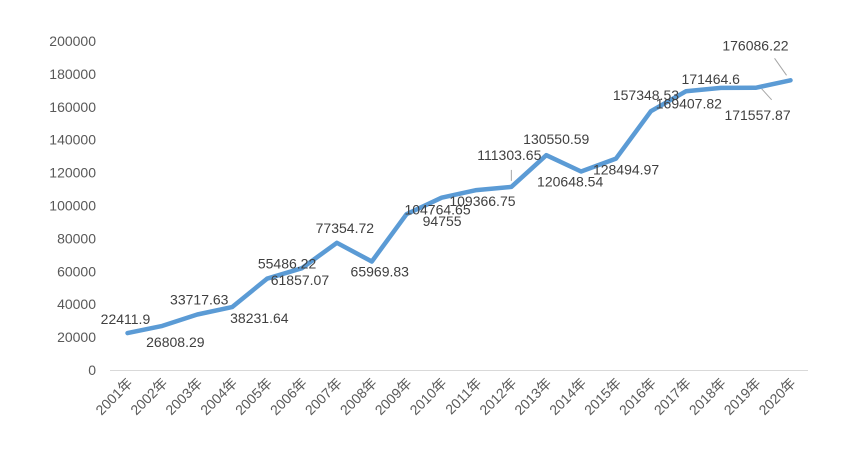 The height and width of the screenshot is (452, 847). I want to click on data-label: 65969.83, so click(380, 271).